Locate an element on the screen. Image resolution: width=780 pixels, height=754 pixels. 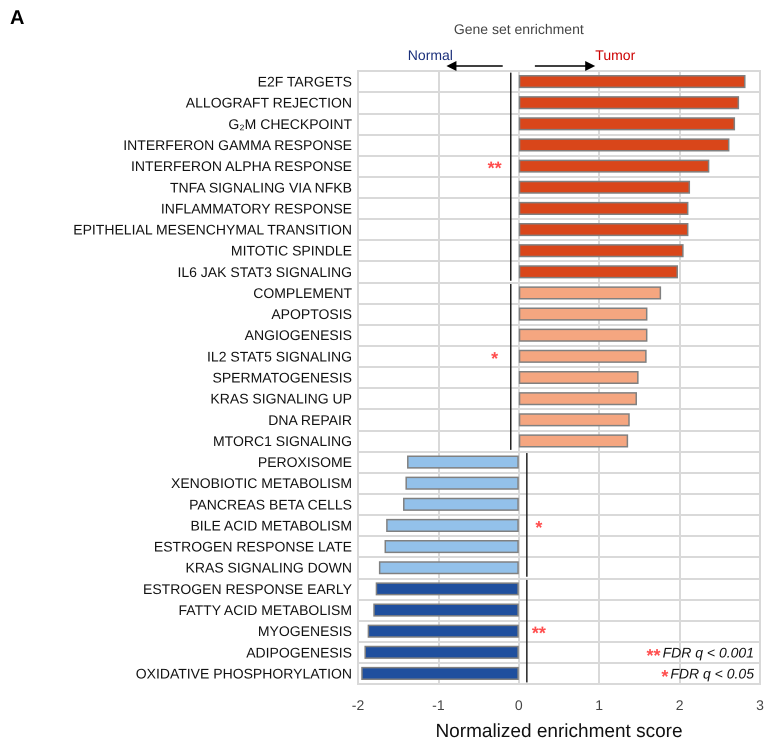
y-tick-label: INFLAMMATORY RESPONSE is located at coordinates (256, 208).